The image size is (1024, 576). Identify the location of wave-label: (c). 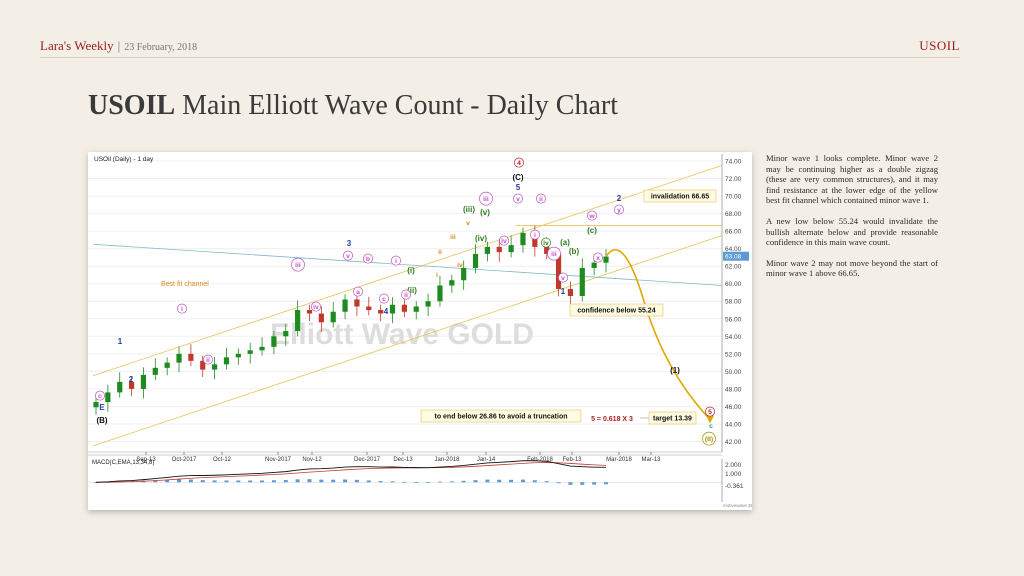
(592, 230).